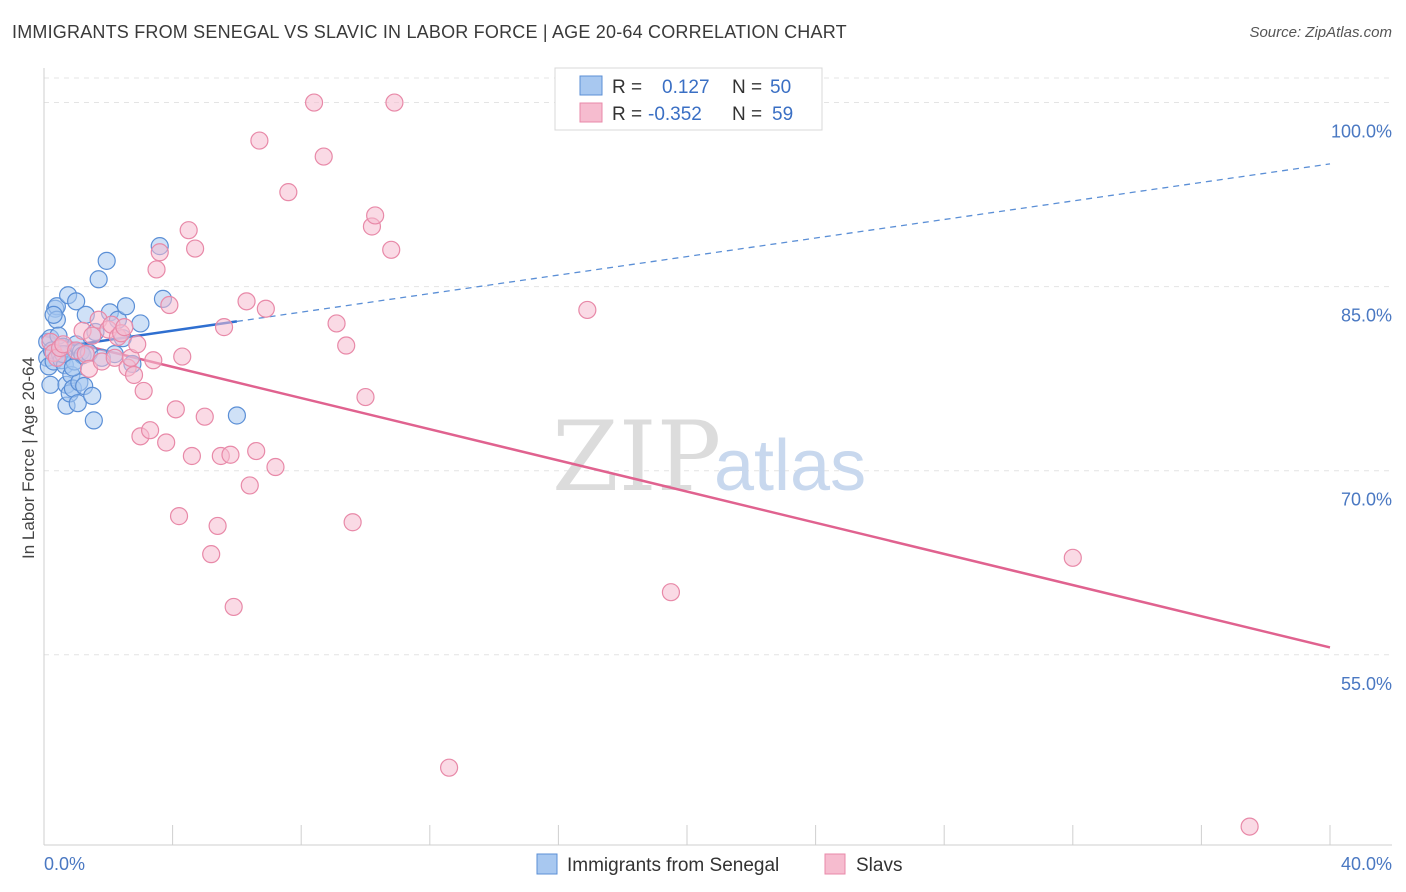 The height and width of the screenshot is (892, 1406). What do you see at coordinates (28, 458) in the screenshot?
I see `y-axis-title: In Labor Force | Age 20-64` at bounding box center [28, 458].